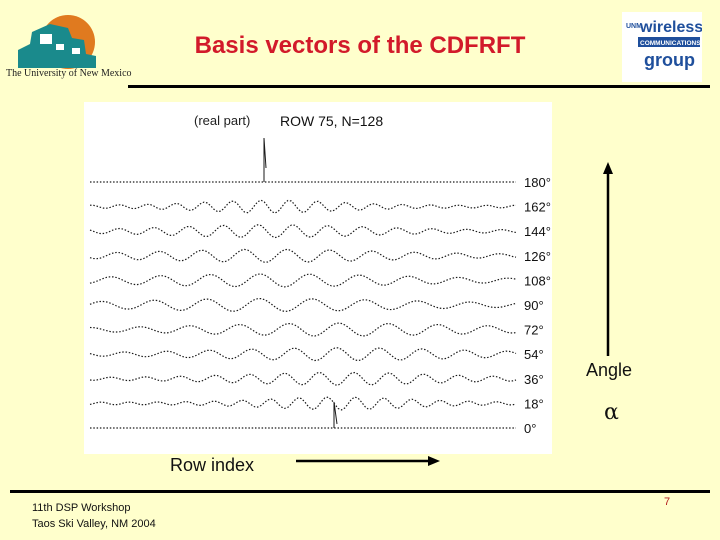  What do you see at coordinates (537, 207) in the screenshot?
I see `angle-label-1: 162°` at bounding box center [537, 207].